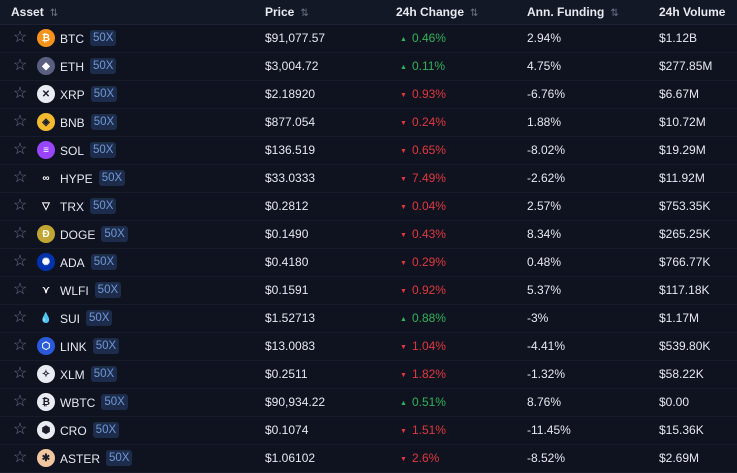 The image size is (737, 473). I want to click on volume-cell: $265.25K, so click(685, 234).